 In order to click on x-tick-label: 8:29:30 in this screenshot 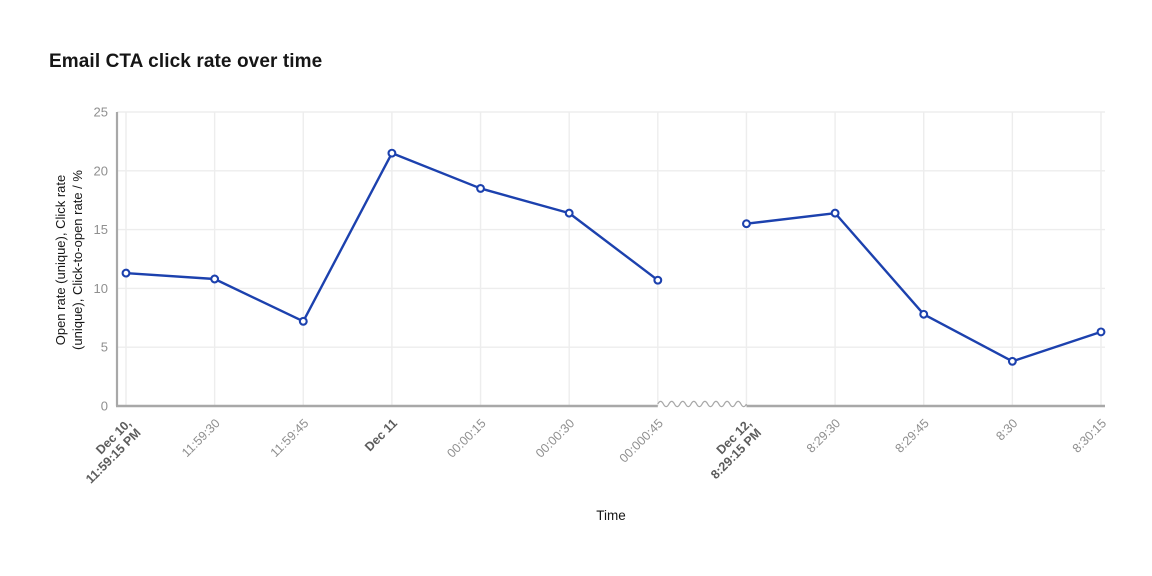, I will do `click(823, 435)`.